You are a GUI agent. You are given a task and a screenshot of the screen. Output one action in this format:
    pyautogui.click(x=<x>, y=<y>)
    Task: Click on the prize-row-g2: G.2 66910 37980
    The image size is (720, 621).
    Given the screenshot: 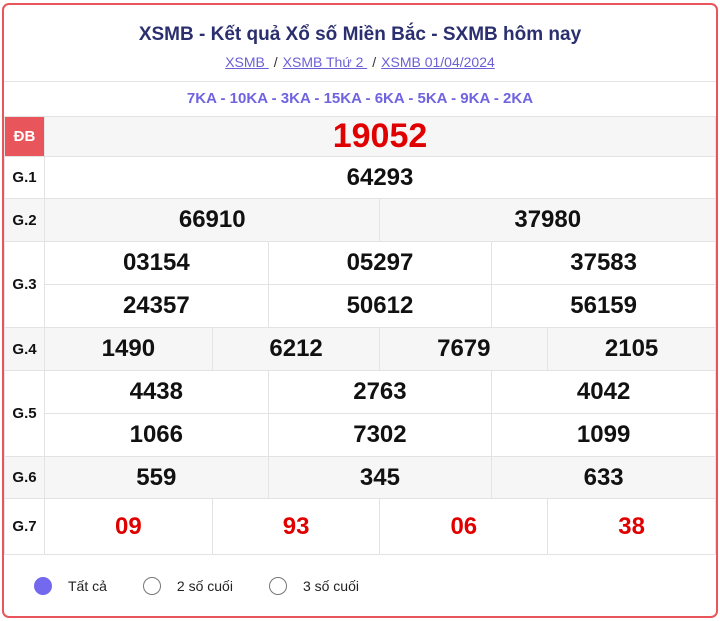 What is the action you would take?
    pyautogui.click(x=360, y=220)
    